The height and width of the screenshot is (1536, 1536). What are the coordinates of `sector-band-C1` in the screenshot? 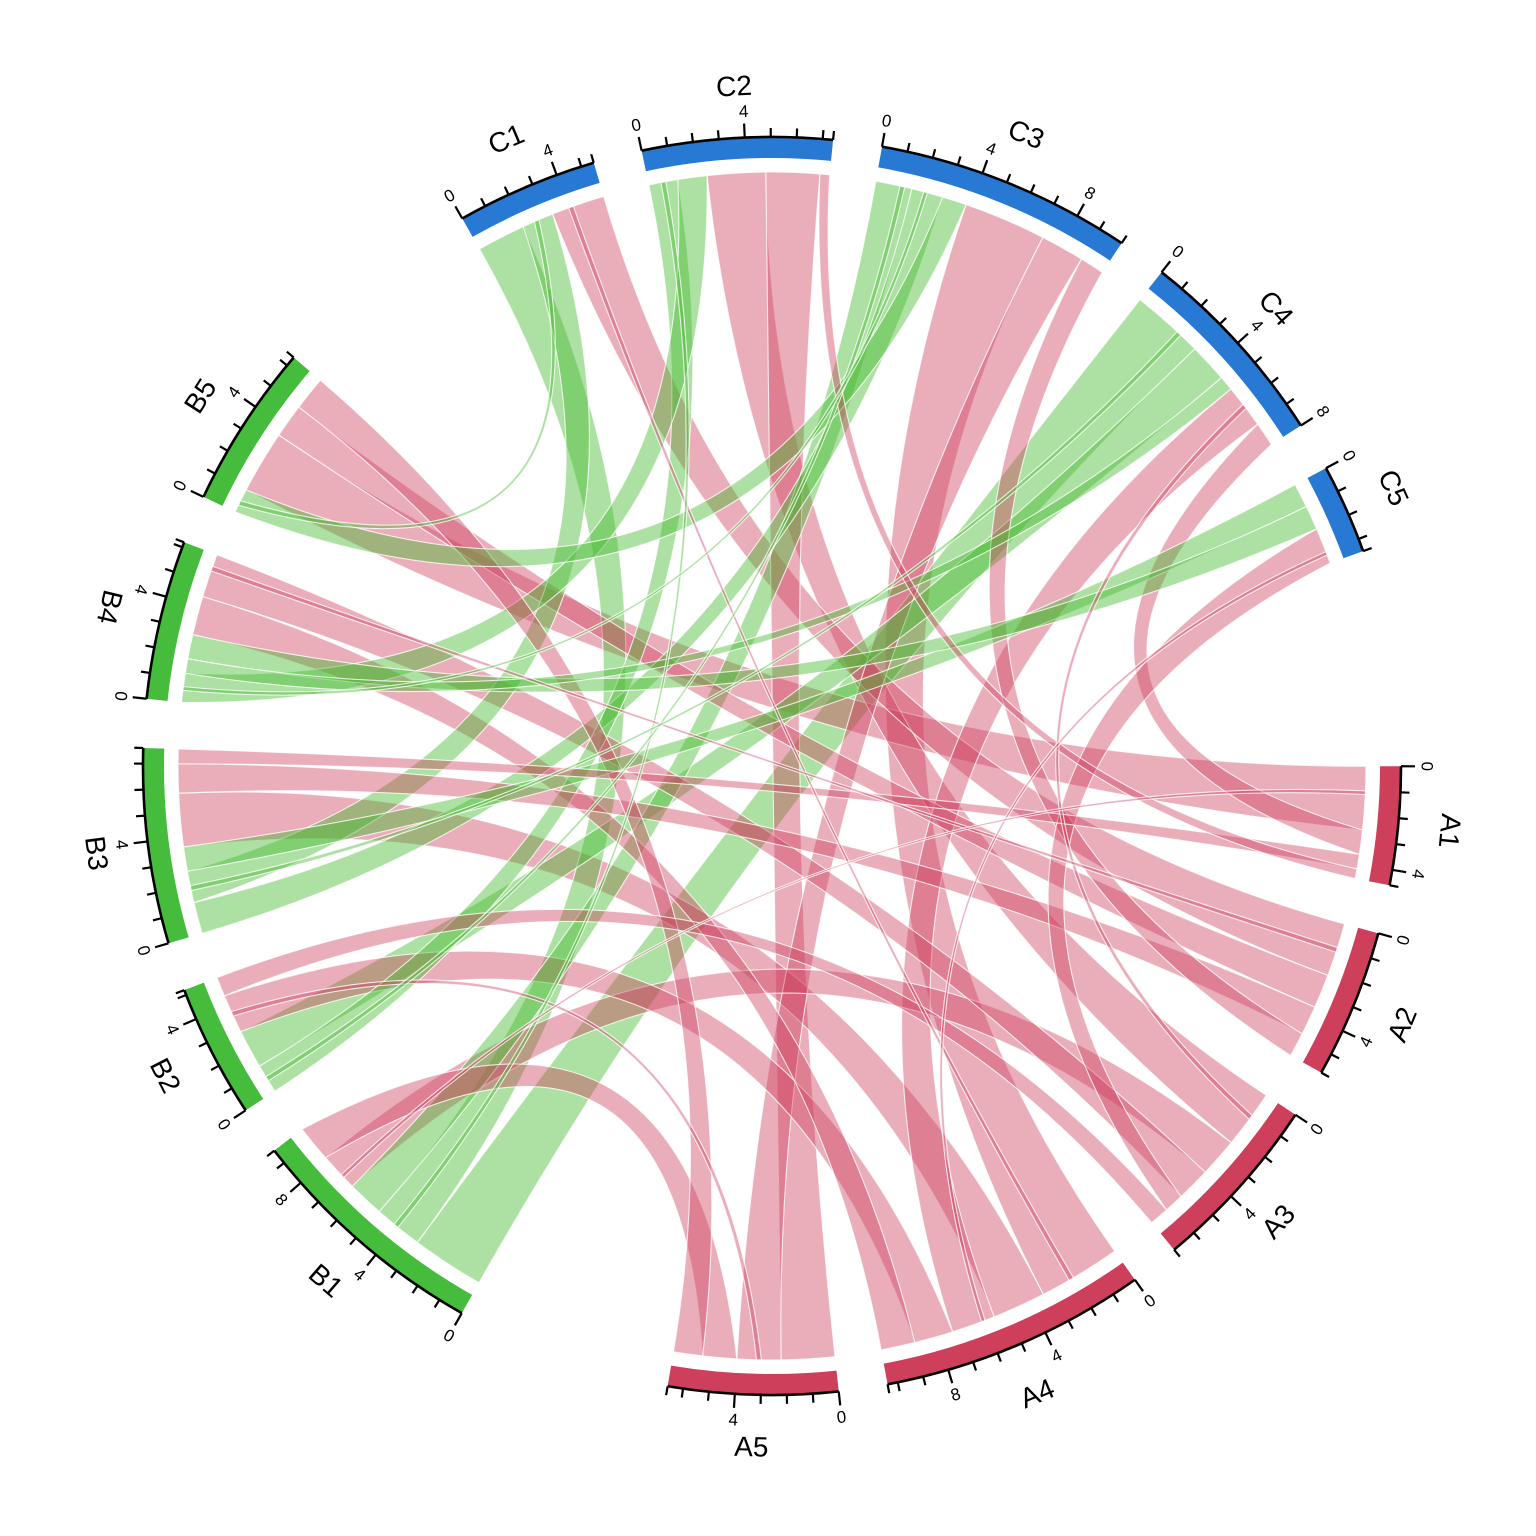 It's located at (531, 199).